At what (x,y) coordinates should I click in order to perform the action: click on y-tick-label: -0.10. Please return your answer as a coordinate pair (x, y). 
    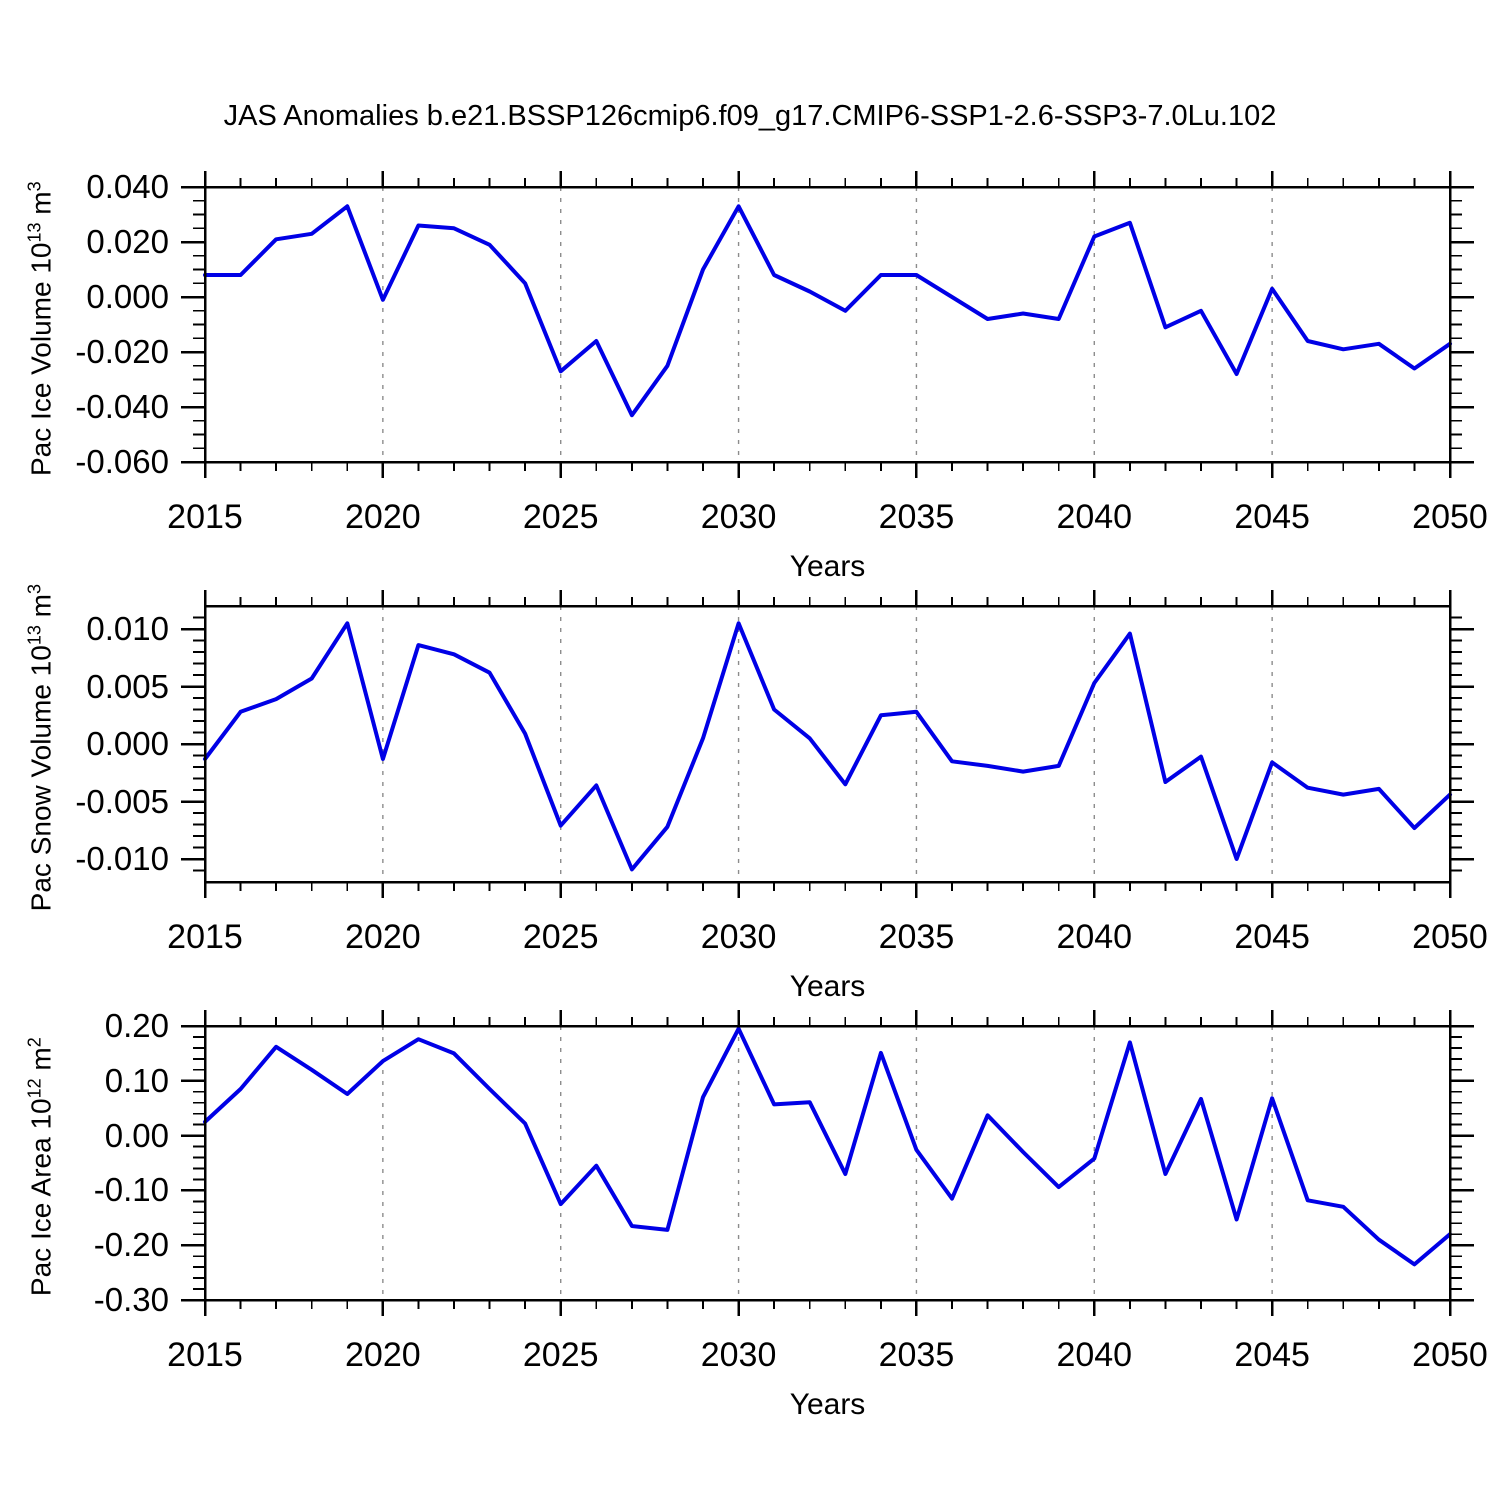
    Looking at the image, I should click on (131, 1190).